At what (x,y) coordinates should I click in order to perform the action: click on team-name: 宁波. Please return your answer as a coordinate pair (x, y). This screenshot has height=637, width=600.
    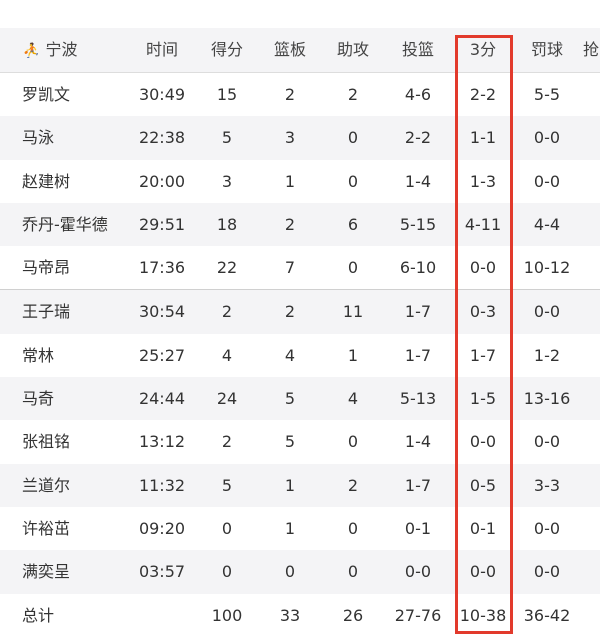
    Looking at the image, I should click on (61, 49).